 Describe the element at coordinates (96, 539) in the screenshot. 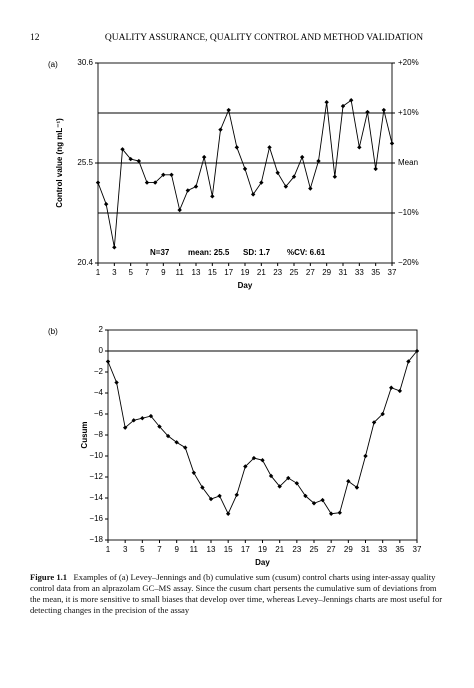

I see `y-tick-label: −18` at that location.